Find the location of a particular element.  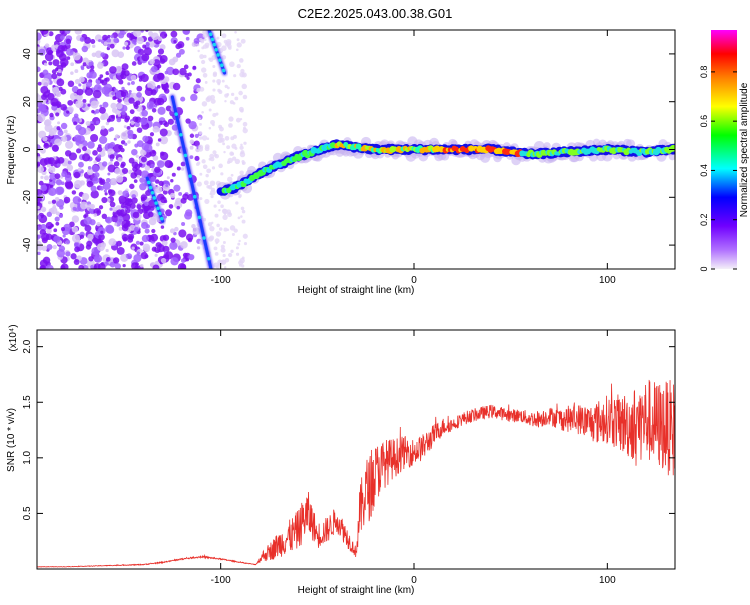

snr-y-tick-label: 1.0 is located at coordinates (27, 457).